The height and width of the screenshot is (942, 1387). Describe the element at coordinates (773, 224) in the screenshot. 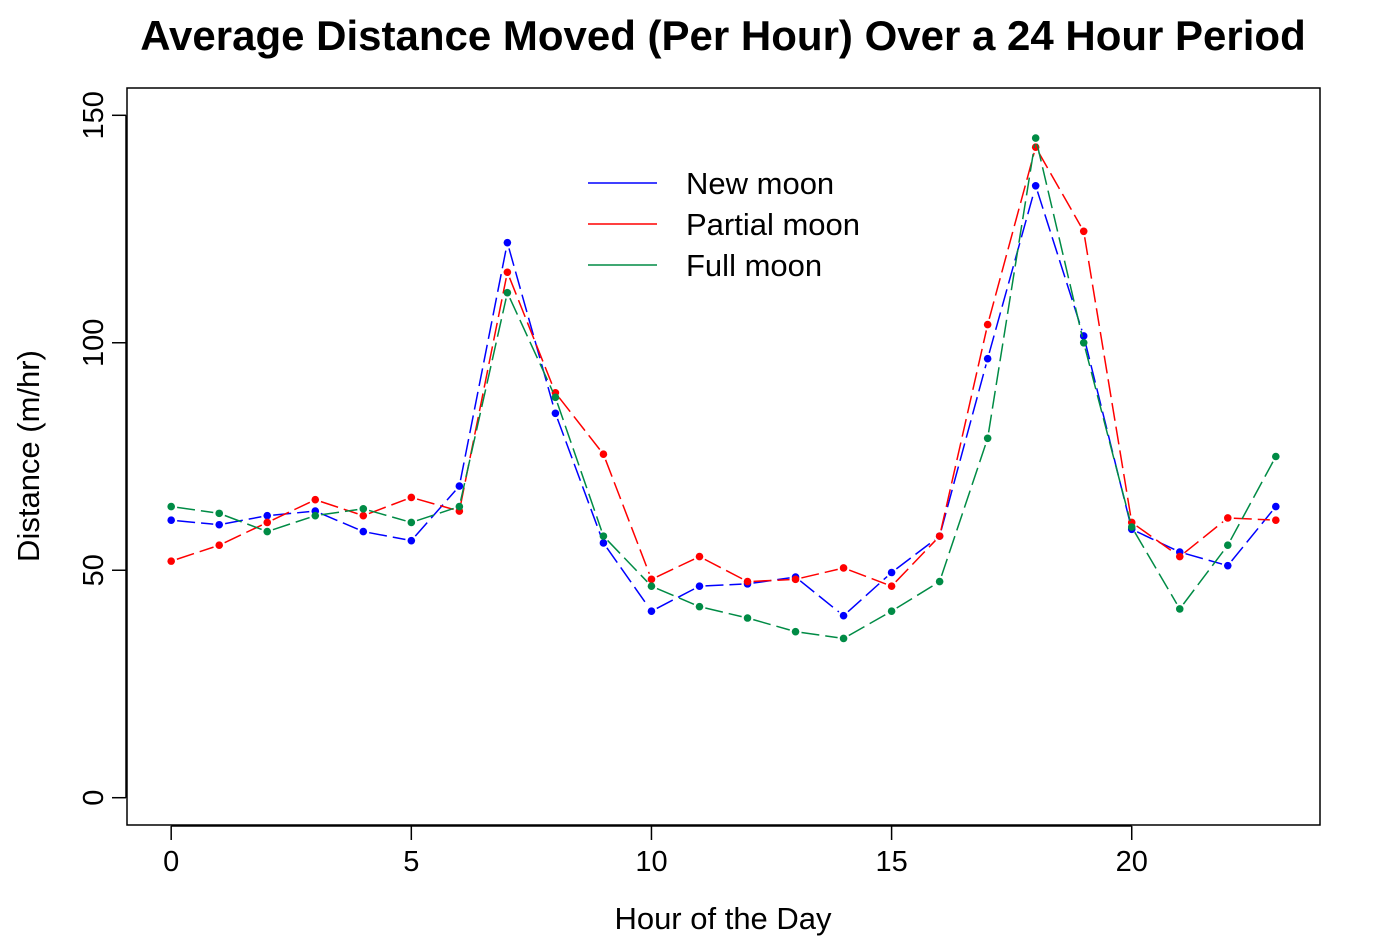

I see `legend-label-partial-moon: Partial moon` at that location.